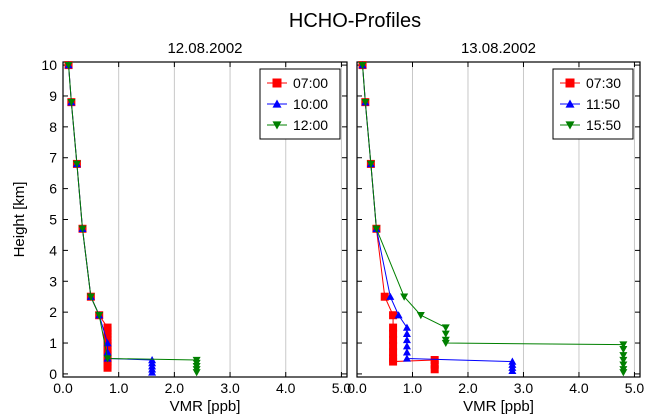 The width and height of the screenshot is (645, 418). I want to click on y-tick-label: 8, so click(53, 127).